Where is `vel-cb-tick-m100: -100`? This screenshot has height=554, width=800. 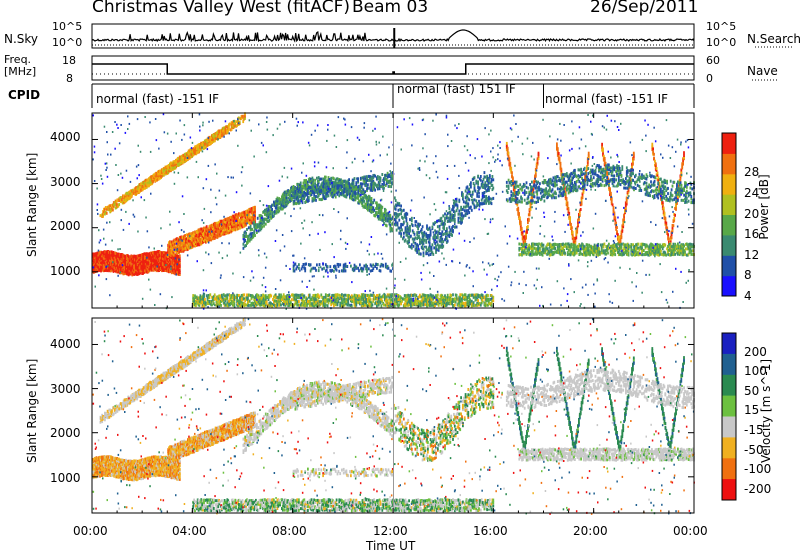
vel-cb-tick-m100: -100 is located at coordinates (758, 469).